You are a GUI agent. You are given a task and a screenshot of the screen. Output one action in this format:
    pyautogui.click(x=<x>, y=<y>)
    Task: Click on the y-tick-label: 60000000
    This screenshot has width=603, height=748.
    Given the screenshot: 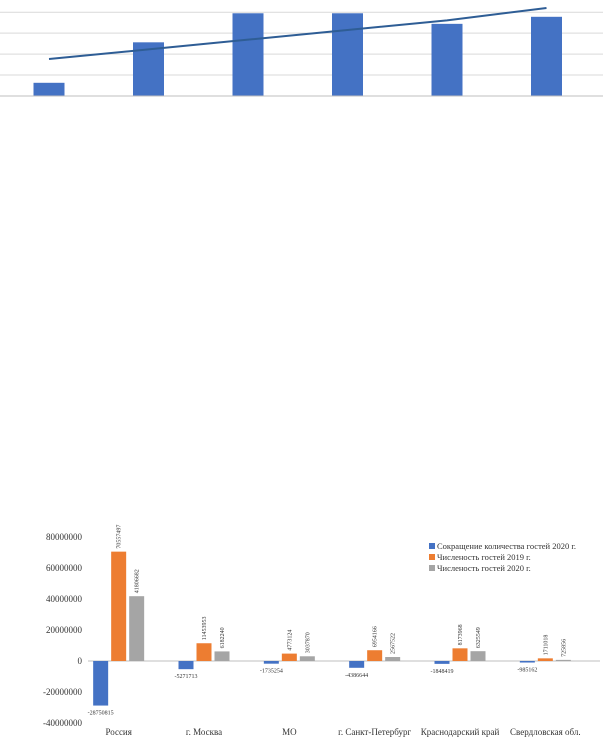 What is the action you would take?
    pyautogui.click(x=64, y=568)
    